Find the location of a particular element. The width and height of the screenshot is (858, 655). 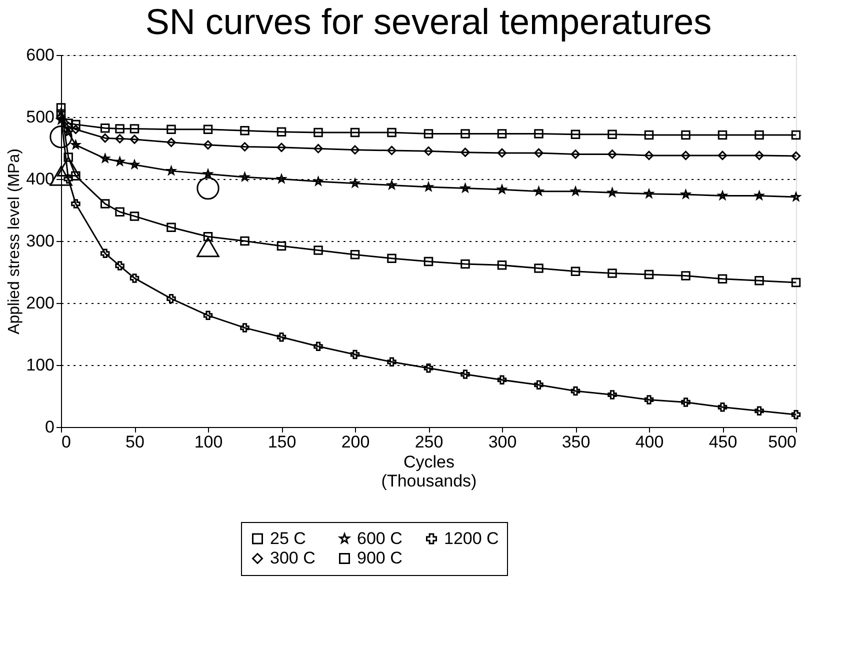

legend-label: 900 C is located at coordinates (379, 558).